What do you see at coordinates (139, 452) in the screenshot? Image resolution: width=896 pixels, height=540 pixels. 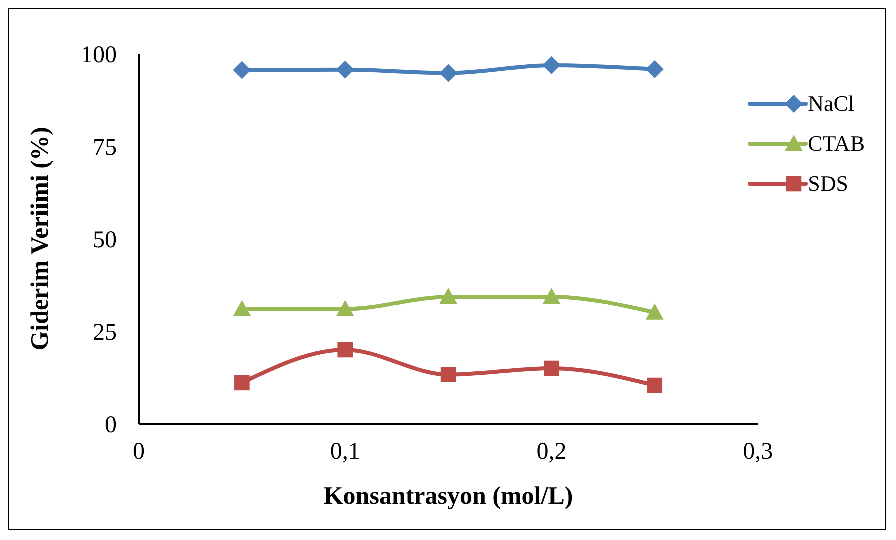 I see `x-tick-label: 0` at bounding box center [139, 452].